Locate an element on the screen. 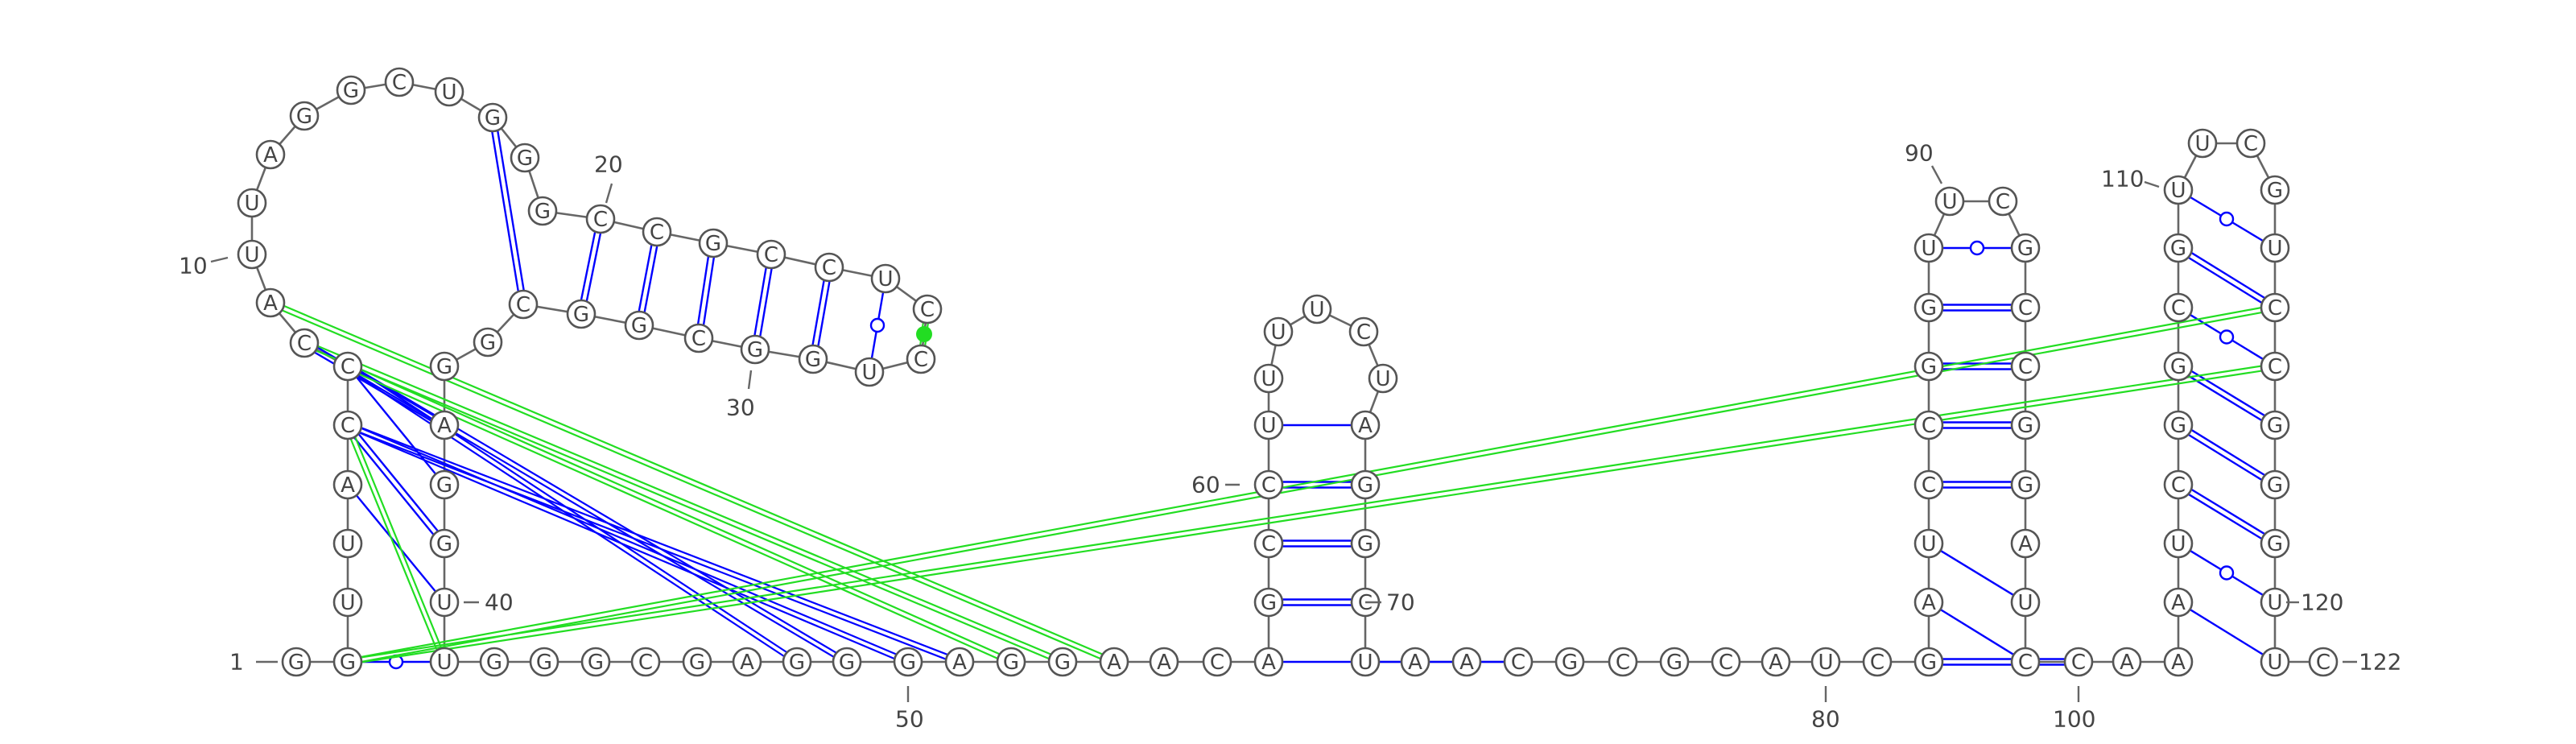  nucleotide-35: G is located at coordinates (488, 343).